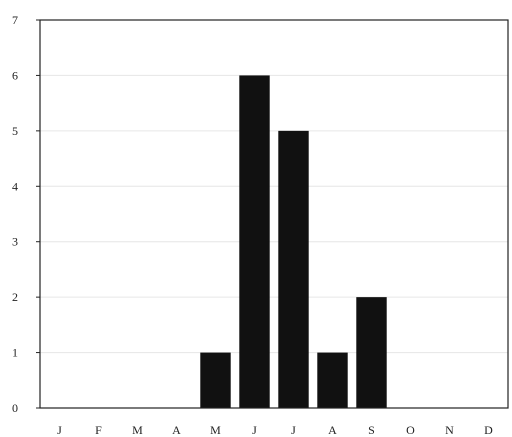 The width and height of the screenshot is (512, 437). I want to click on y-tick-label: 2, so click(15, 297).